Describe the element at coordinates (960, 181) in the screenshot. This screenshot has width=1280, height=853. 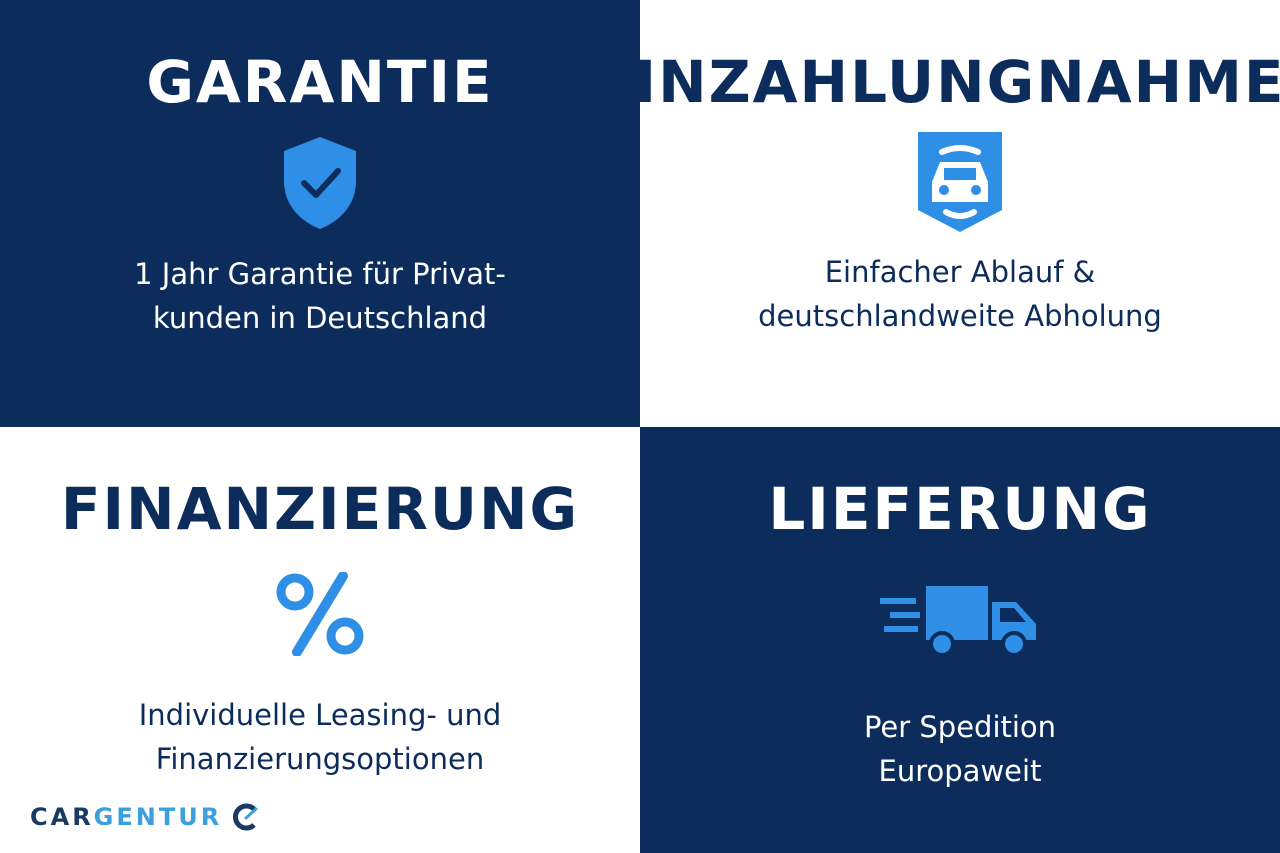
I see `car-badge-icon` at that location.